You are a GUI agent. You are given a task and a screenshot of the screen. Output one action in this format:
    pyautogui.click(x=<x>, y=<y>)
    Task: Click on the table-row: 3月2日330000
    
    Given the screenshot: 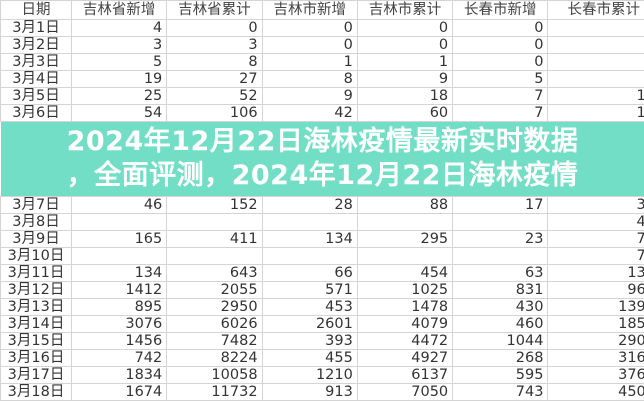 What is the action you would take?
    pyautogui.click(x=322, y=45)
    